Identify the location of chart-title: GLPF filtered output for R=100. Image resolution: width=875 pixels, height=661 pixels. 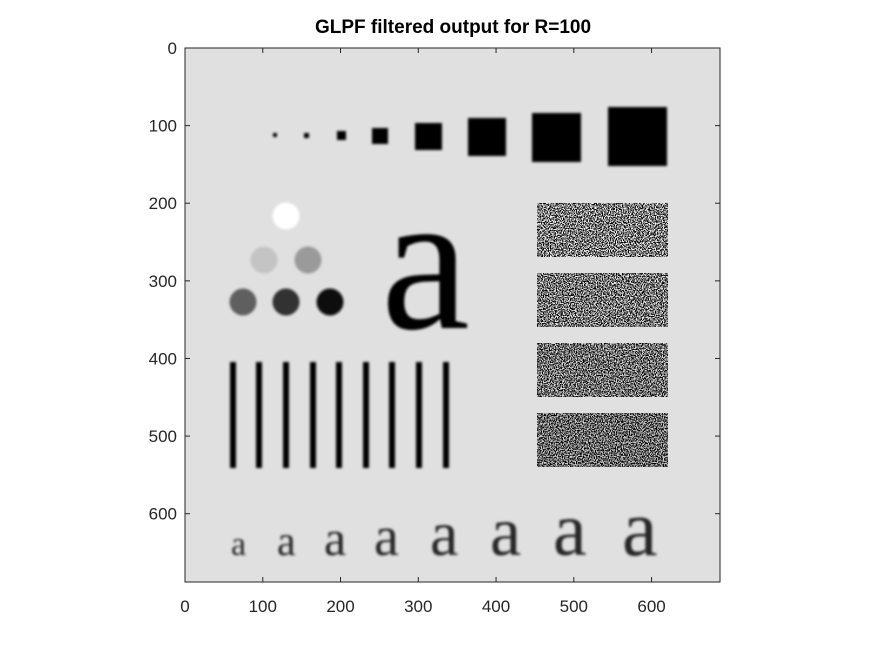
(453, 27).